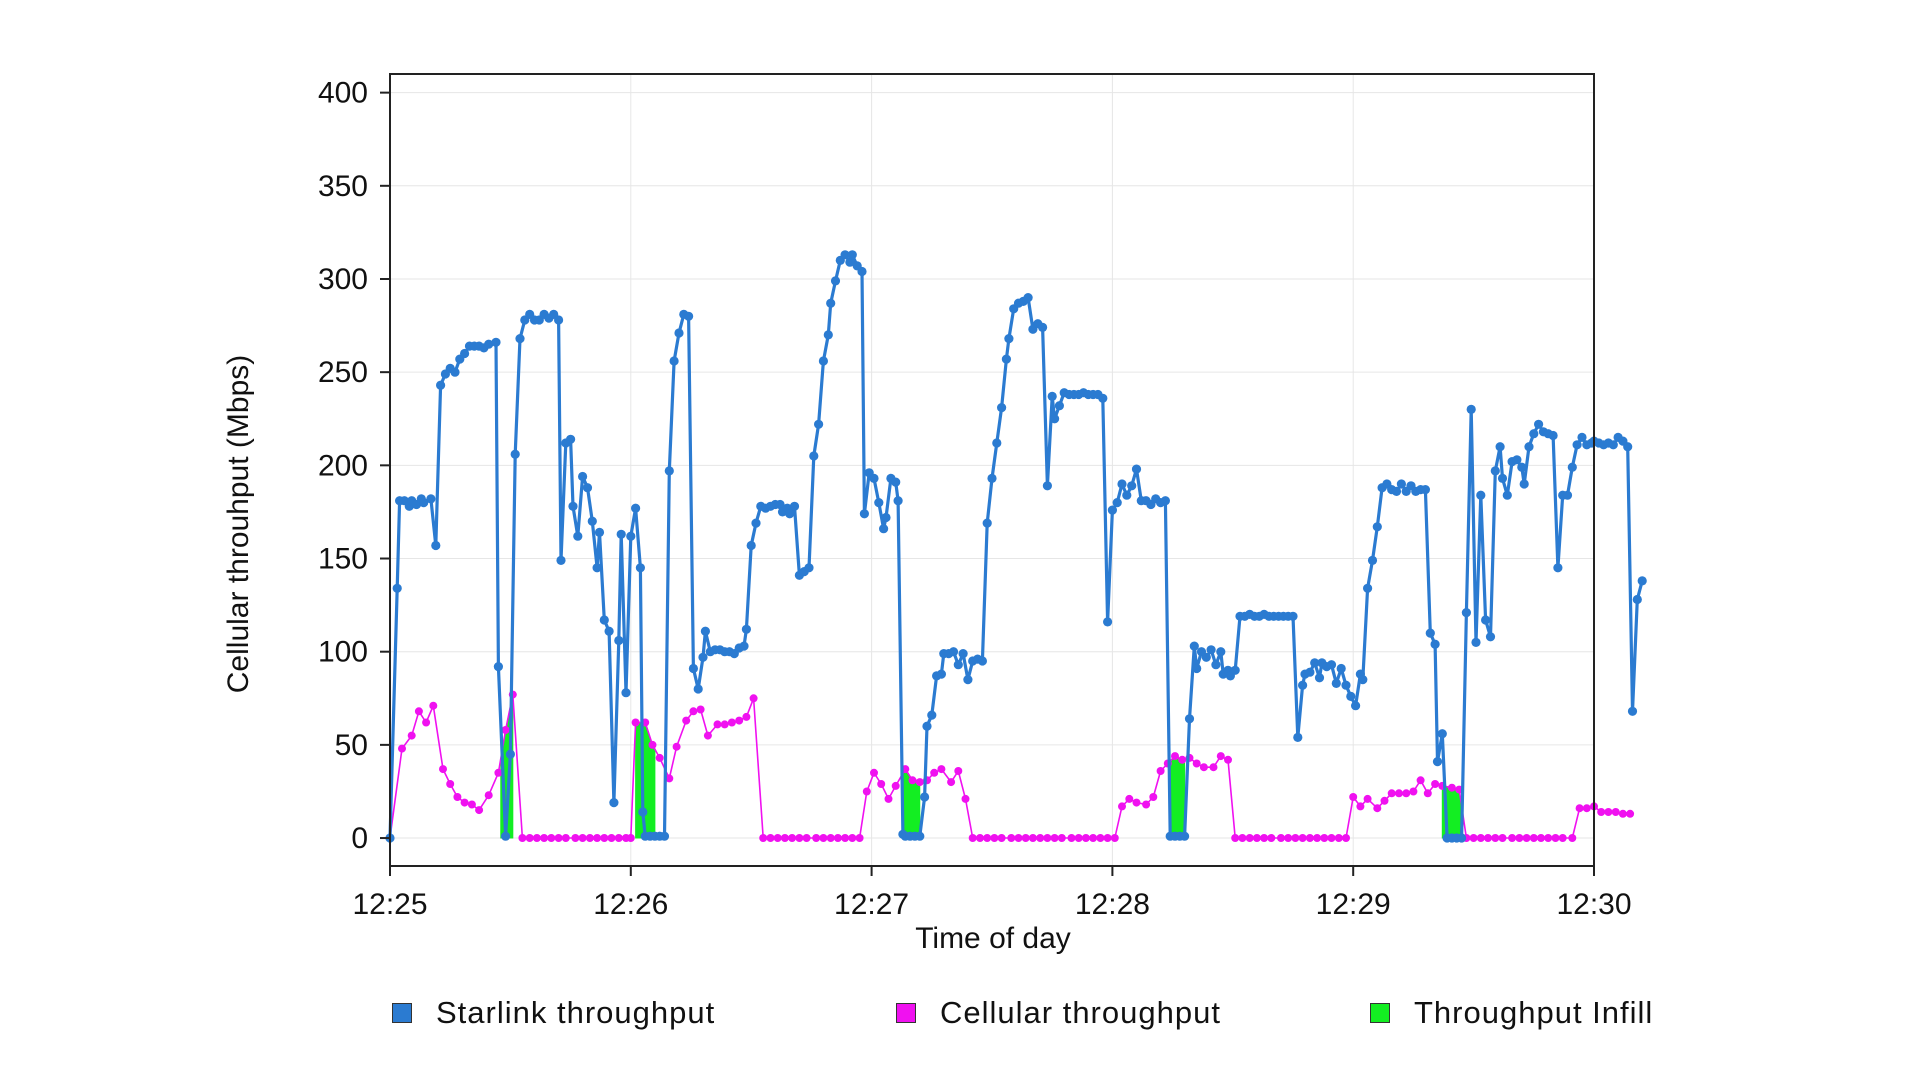  Describe the element at coordinates (1058, 1013) in the screenshot. I see `legend-item-cellular: Cellular throughput` at that location.